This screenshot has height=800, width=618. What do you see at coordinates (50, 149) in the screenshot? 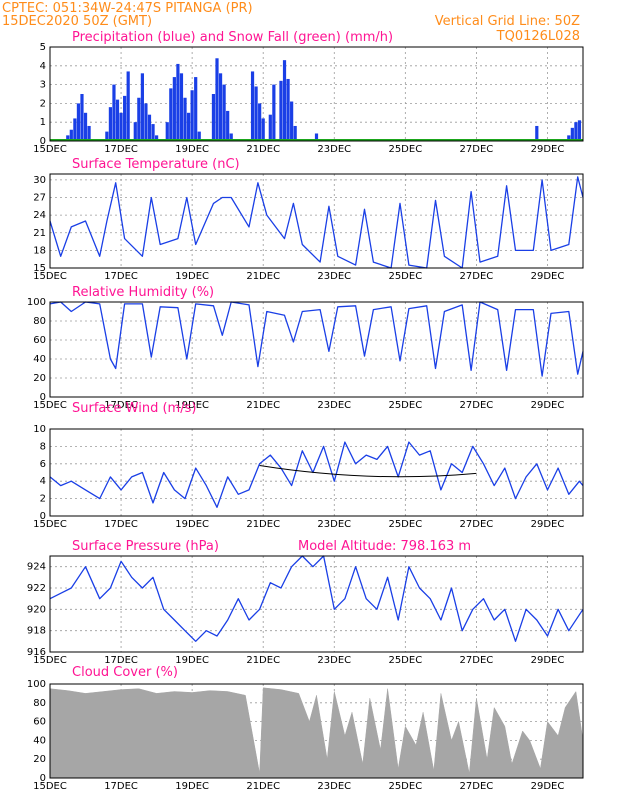
I see `precipitation-panel-xtick: 15DEC` at bounding box center [50, 149].